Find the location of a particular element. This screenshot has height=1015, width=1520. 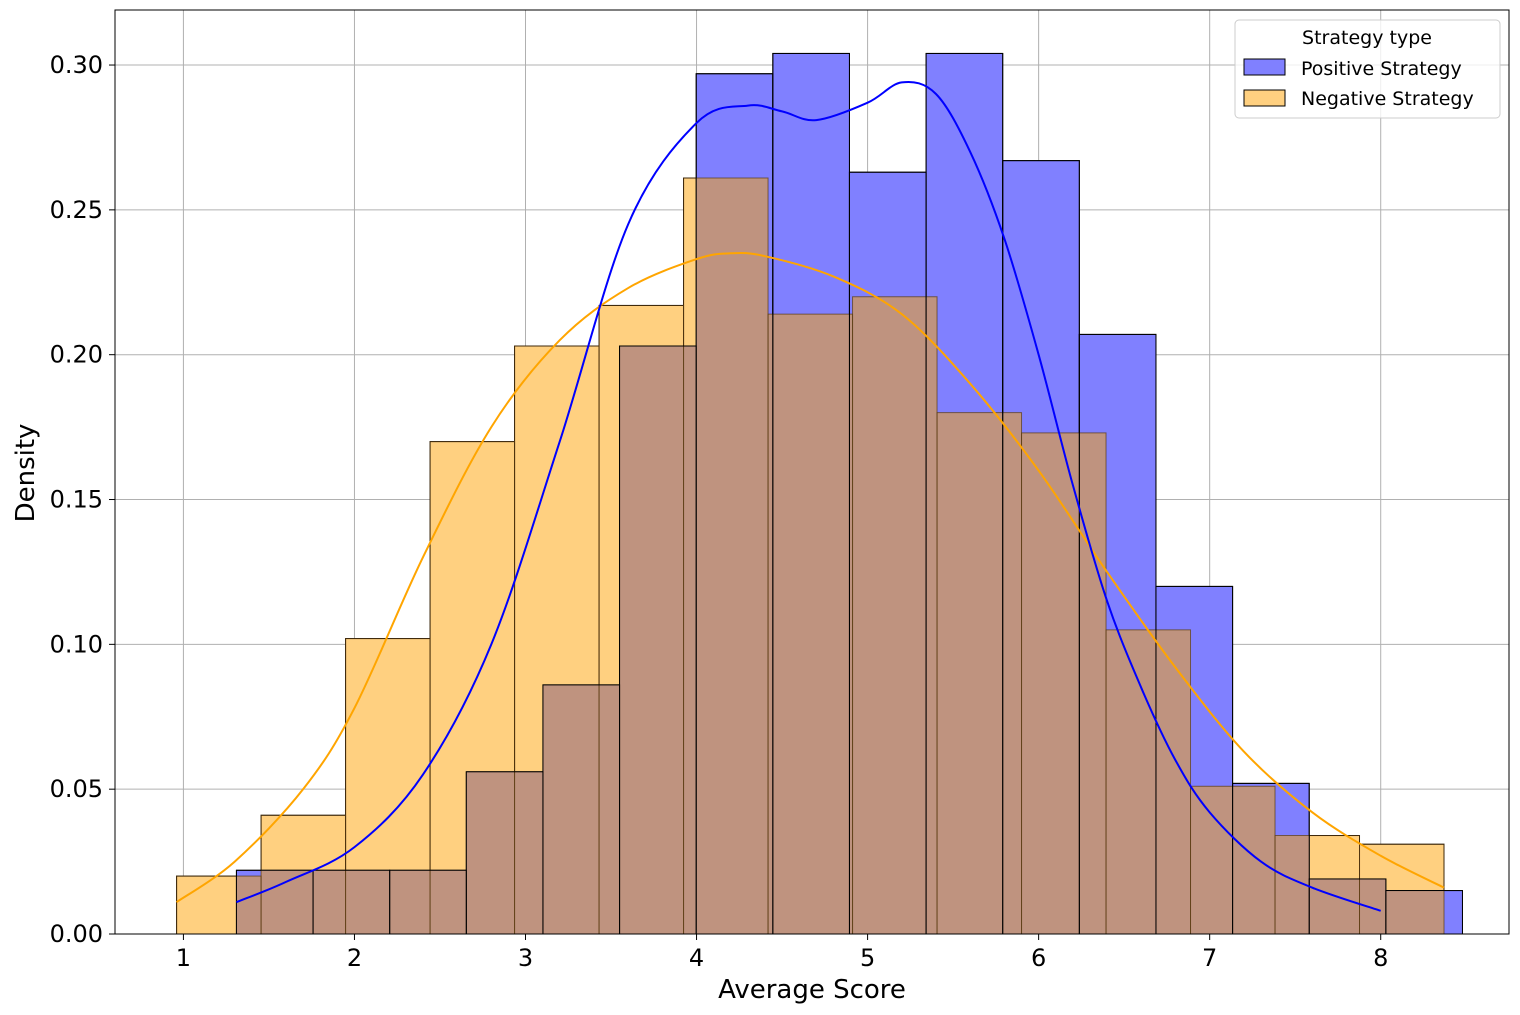

legend-swatch-negative is located at coordinates (1264, 98).